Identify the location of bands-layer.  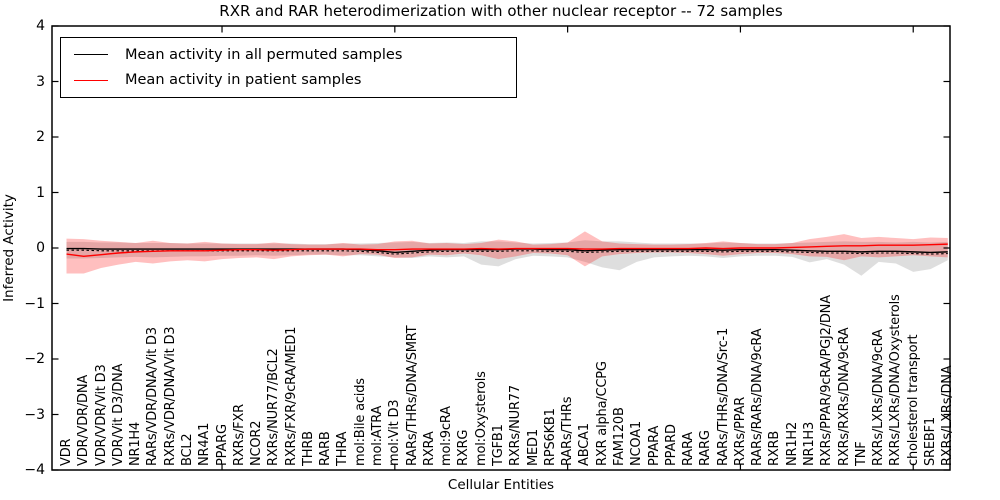
(507, 253).